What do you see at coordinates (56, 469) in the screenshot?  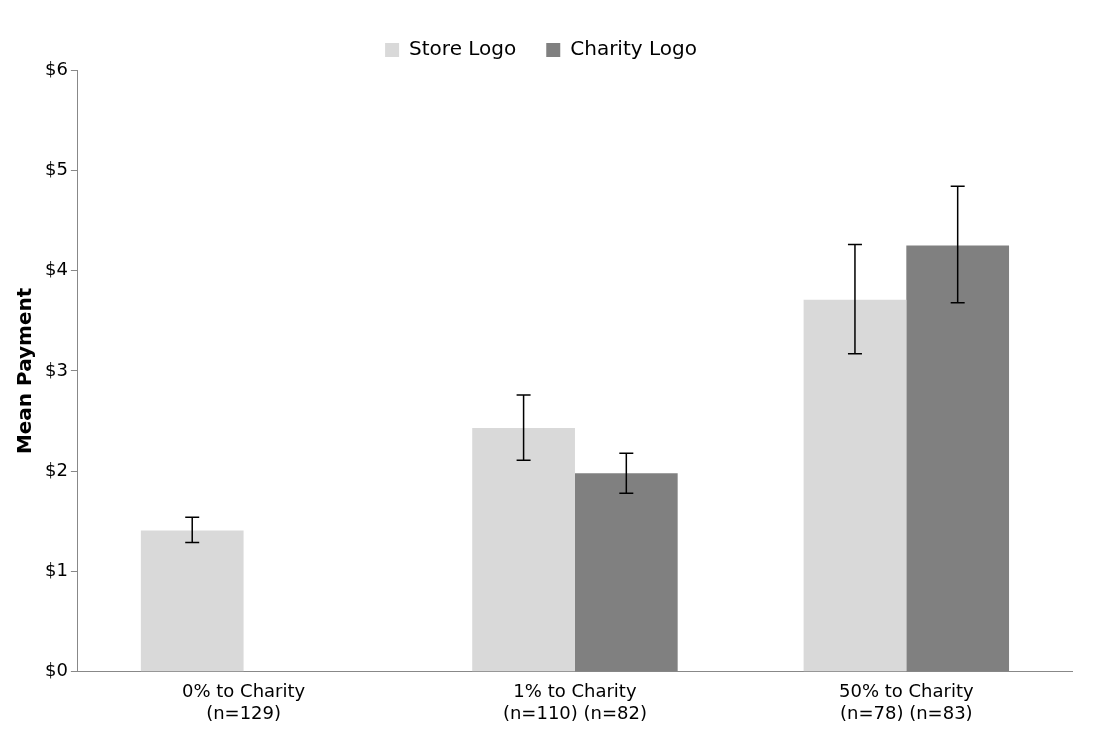 I see `y-tick-label: $2` at bounding box center [56, 469].